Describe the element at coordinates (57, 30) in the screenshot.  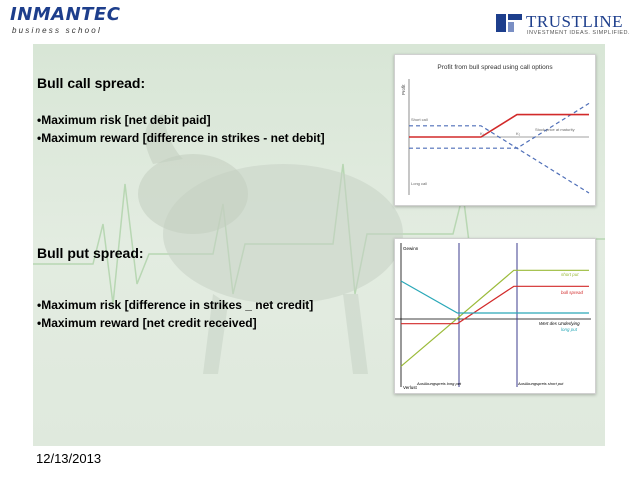
I see `inmantec-logo-subtitle: business school` at that location.